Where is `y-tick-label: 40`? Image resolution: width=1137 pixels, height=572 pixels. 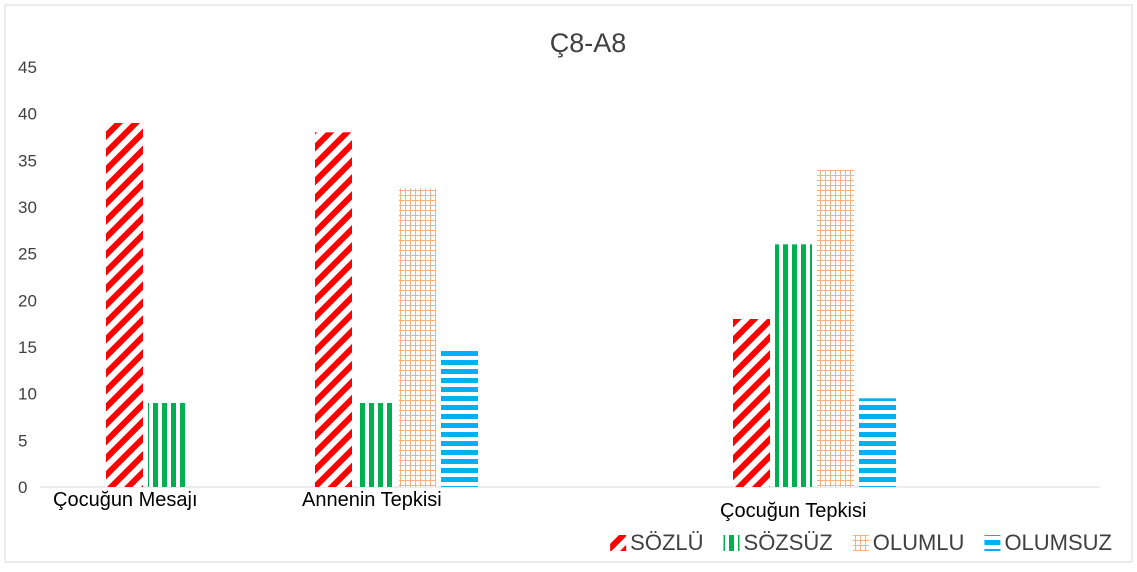 y-tick-label: 40 is located at coordinates (27, 114).